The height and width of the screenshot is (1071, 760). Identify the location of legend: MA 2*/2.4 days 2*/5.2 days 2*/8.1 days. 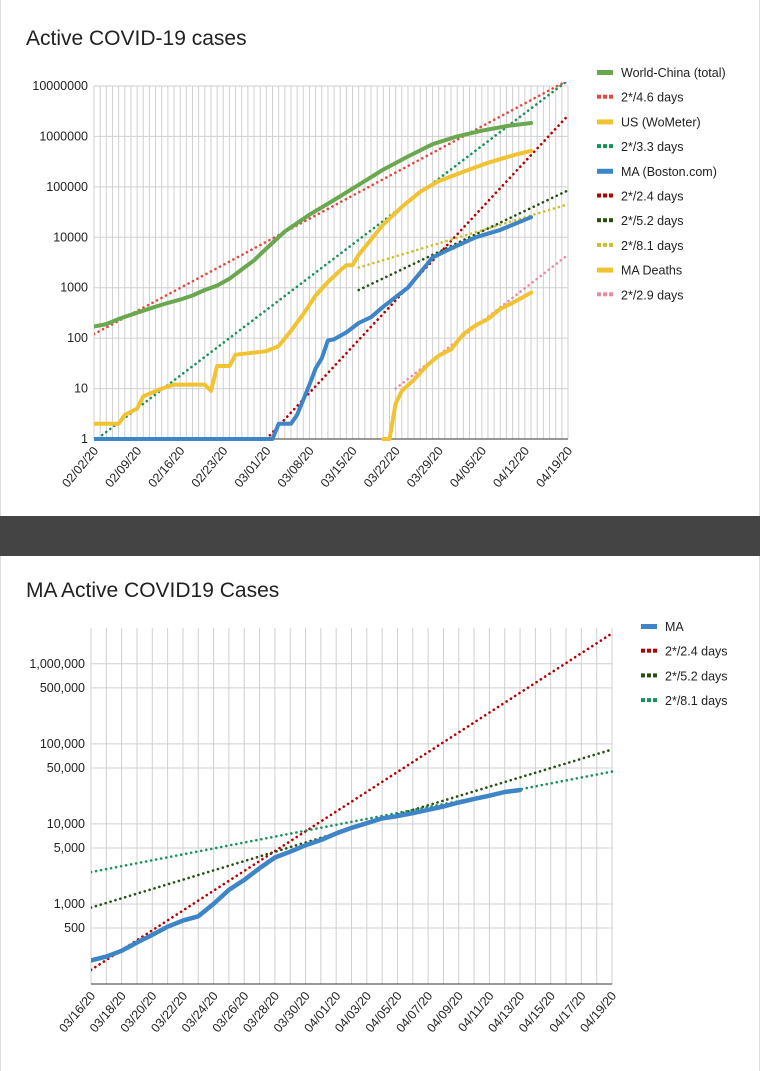
(684, 664).